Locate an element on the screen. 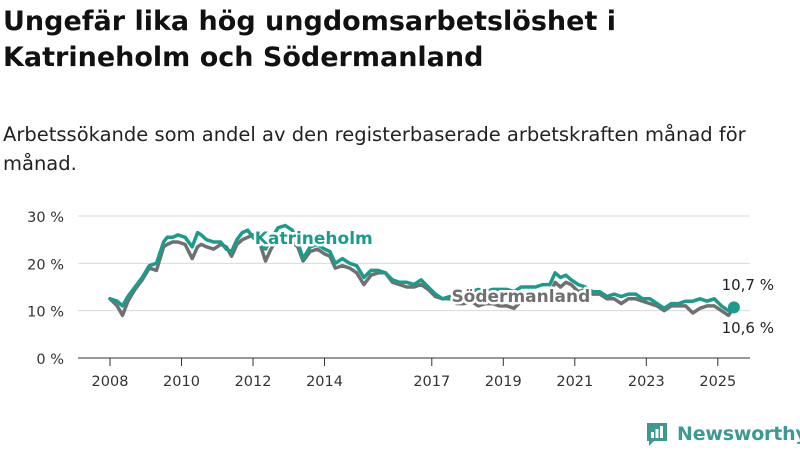 This screenshot has height=450, width=800. x-tick-label: 2021 is located at coordinates (574, 382).